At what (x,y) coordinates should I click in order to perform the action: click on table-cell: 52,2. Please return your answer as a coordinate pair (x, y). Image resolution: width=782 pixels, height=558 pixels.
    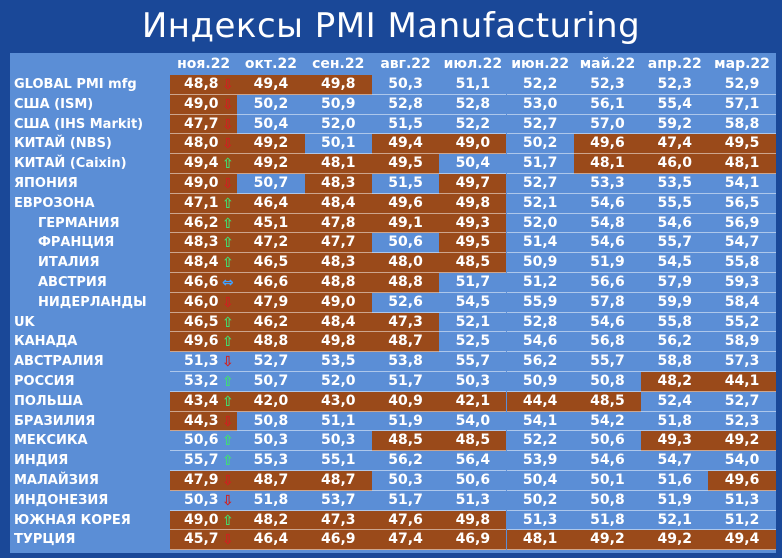
    Looking at the image, I should click on (540, 441).